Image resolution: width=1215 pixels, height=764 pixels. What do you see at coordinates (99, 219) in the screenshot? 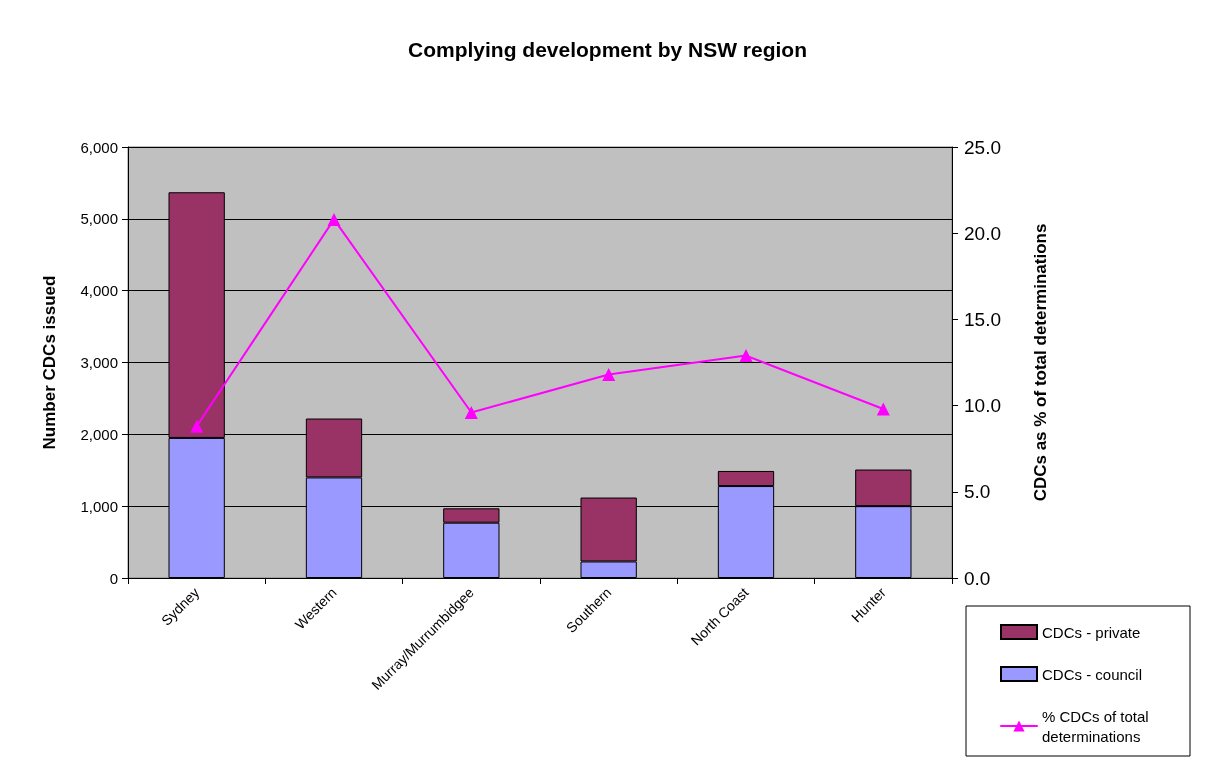
I see `y-tick-label: 5,000` at bounding box center [99, 219].